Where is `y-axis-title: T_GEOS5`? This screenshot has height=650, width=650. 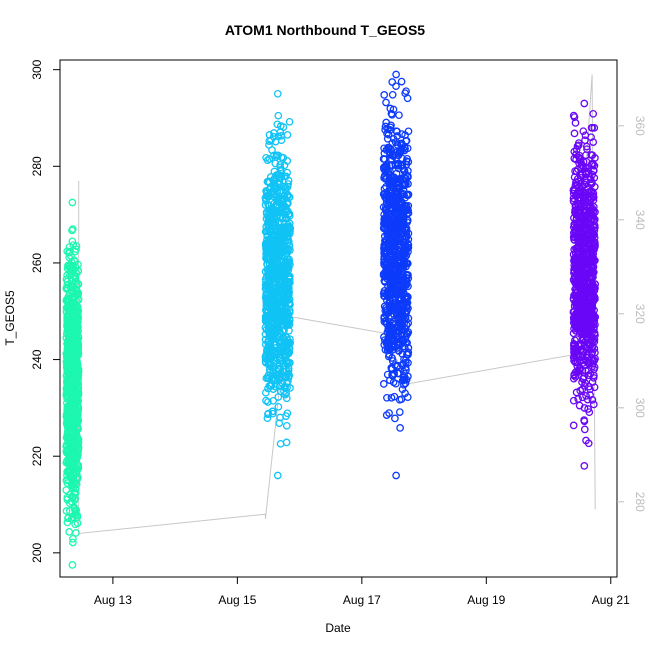
y-axis-title: T_GEOS5 is located at coordinates (10, 318).